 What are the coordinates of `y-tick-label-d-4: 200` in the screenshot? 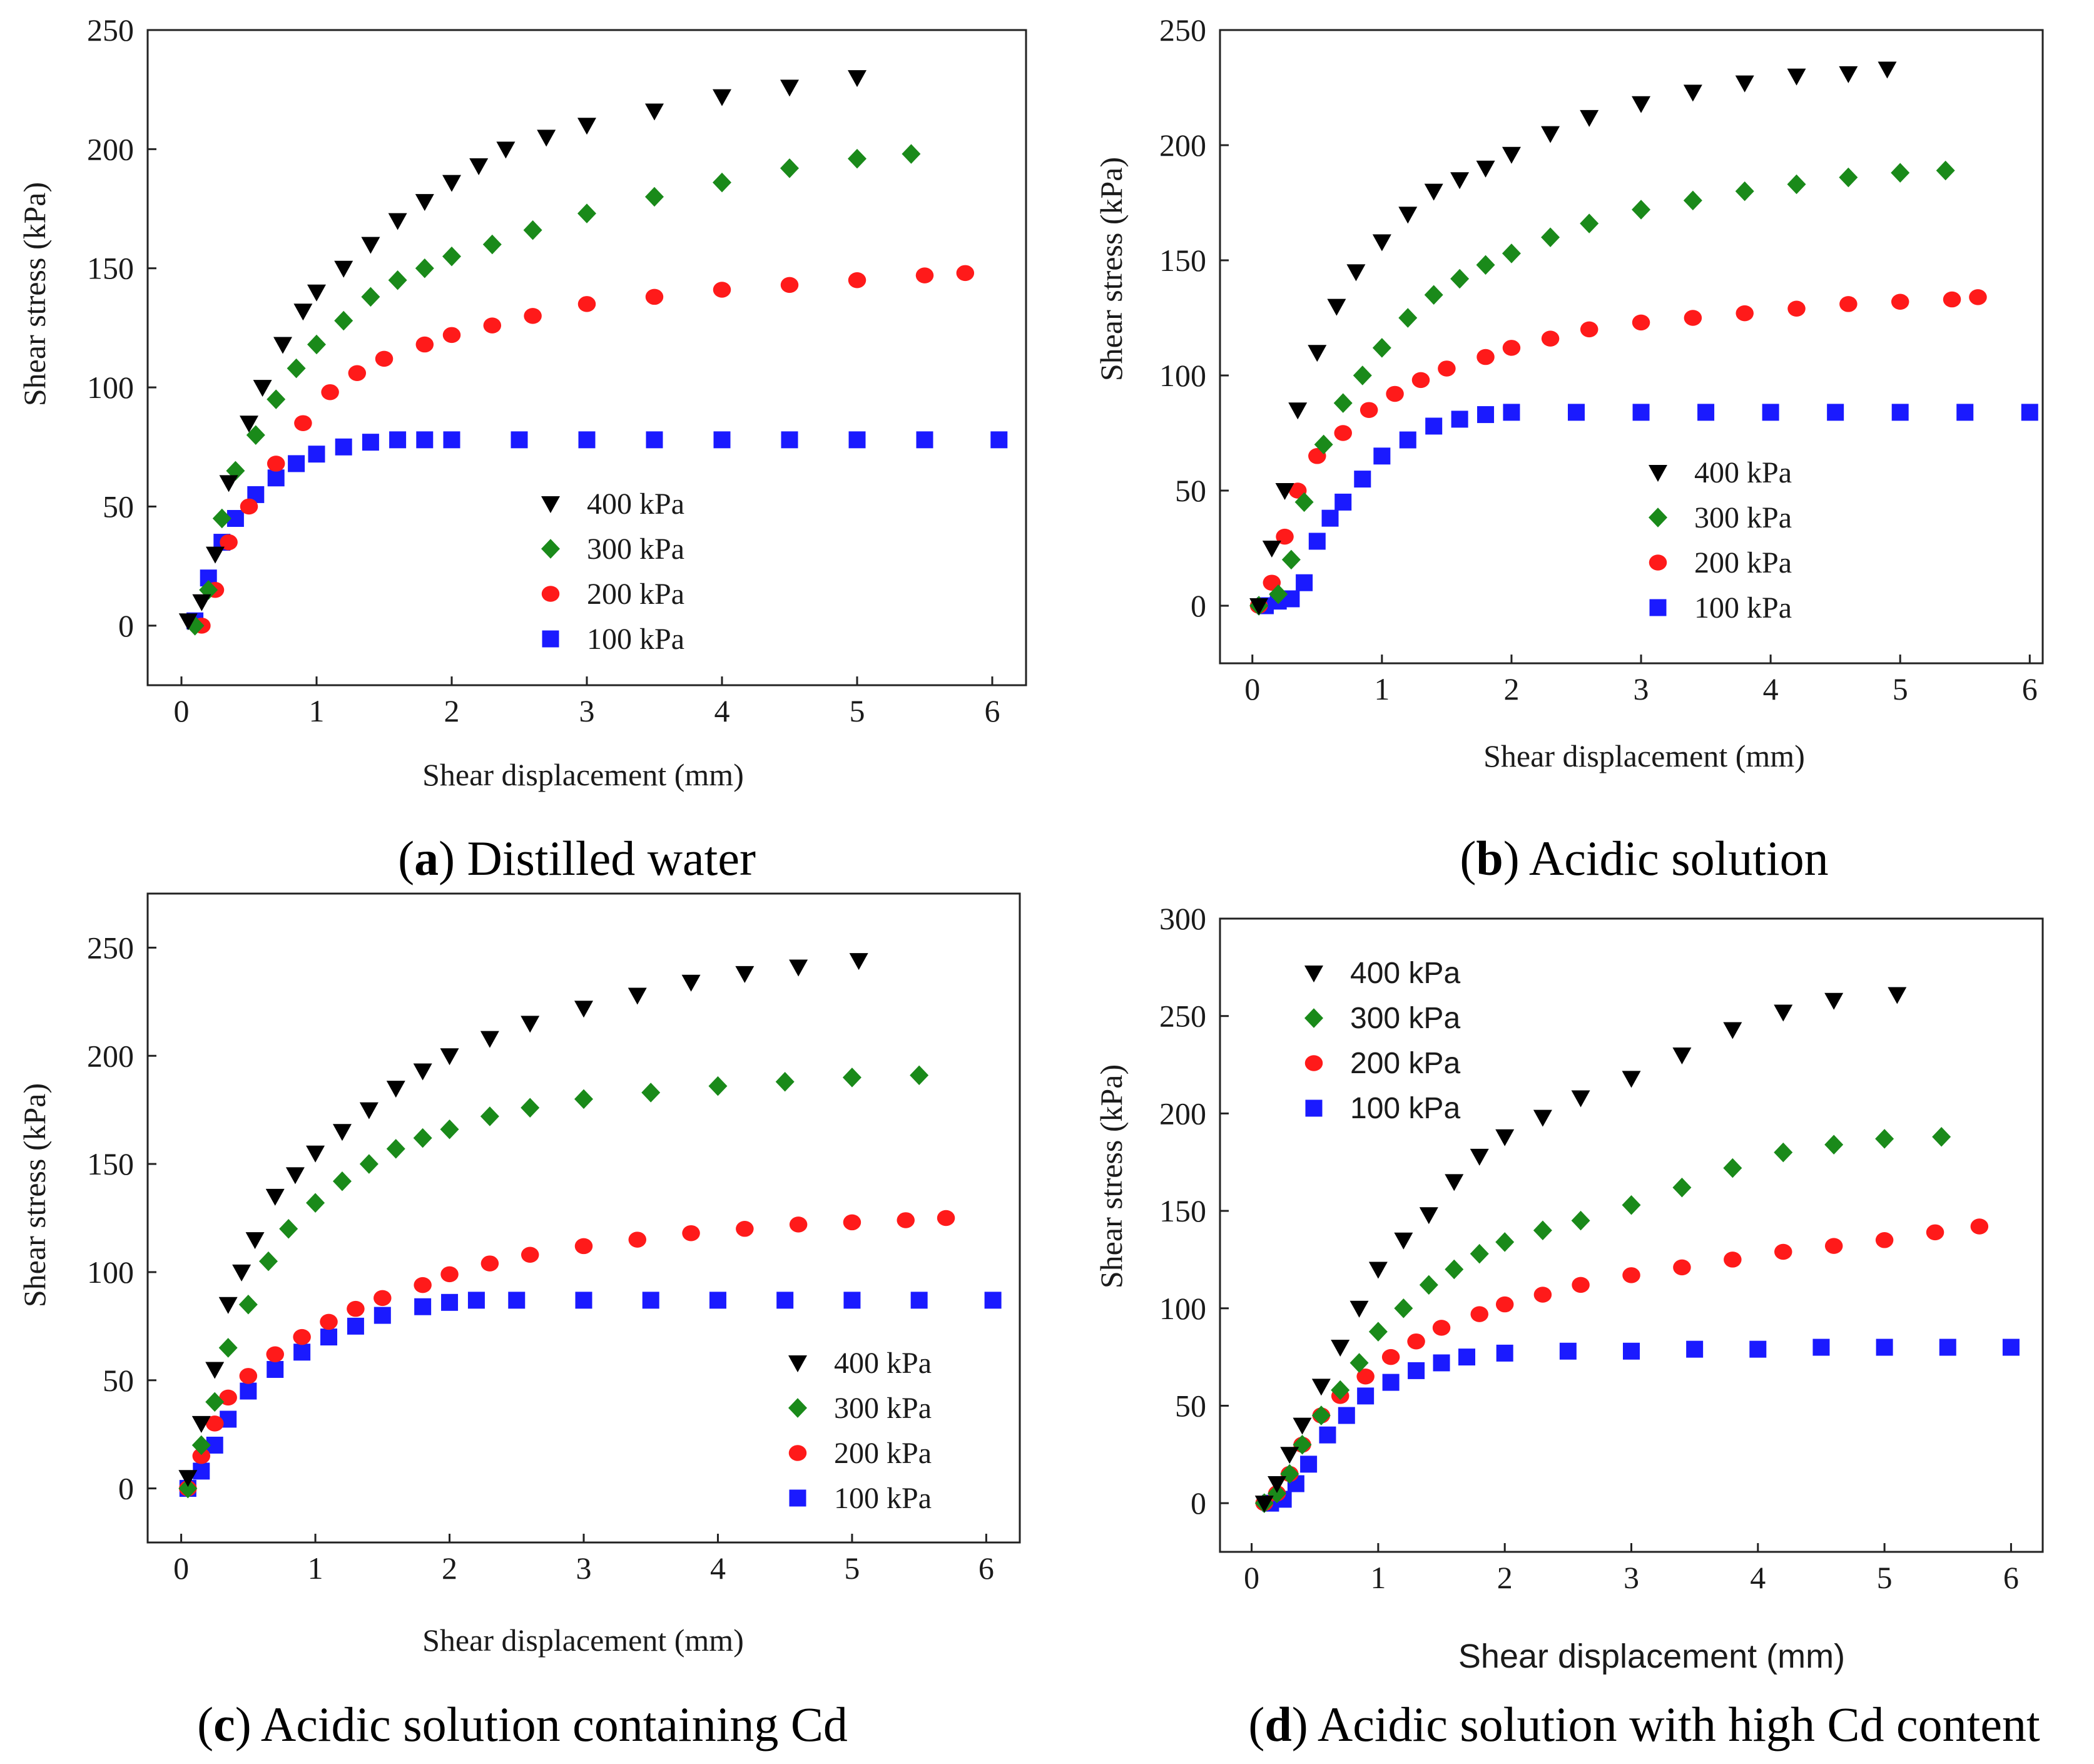 It's located at (1182, 1113).